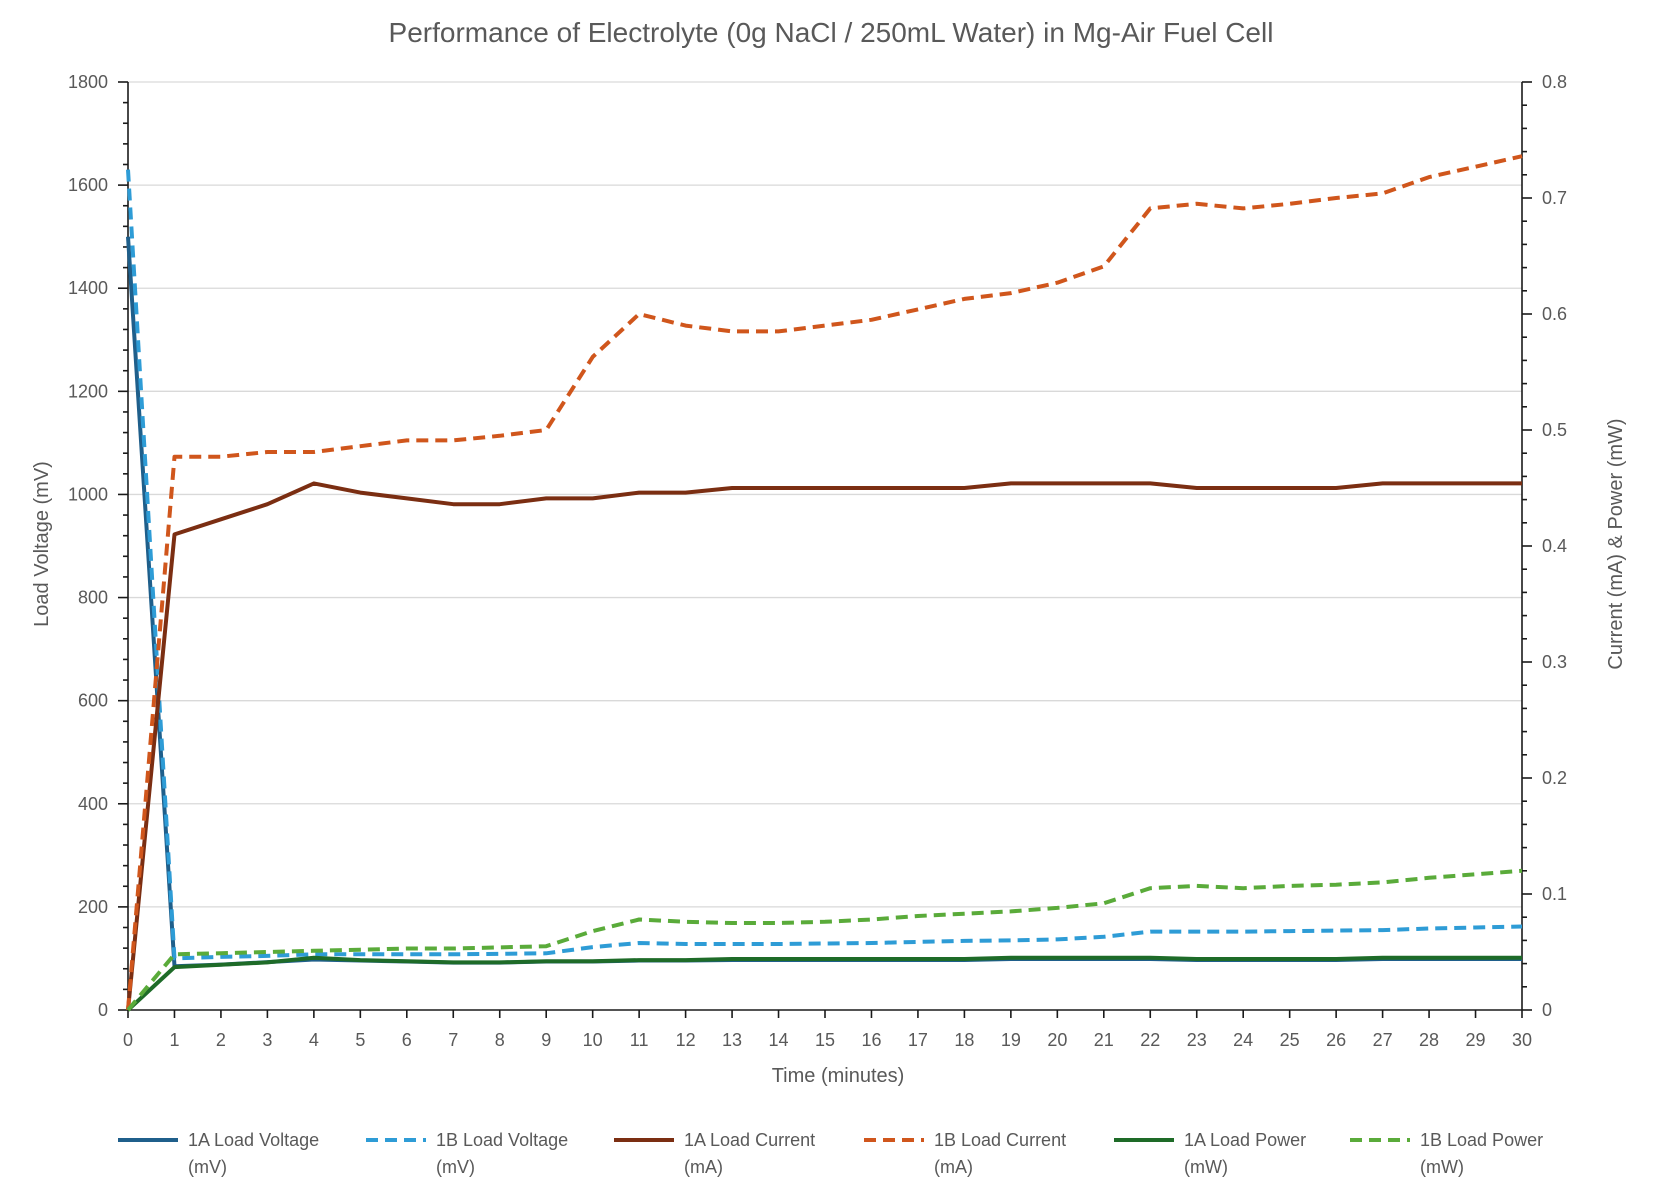 This screenshot has width=1662, height=1202. What do you see at coordinates (686, 1040) in the screenshot?
I see `x-tick-label: 12` at bounding box center [686, 1040].